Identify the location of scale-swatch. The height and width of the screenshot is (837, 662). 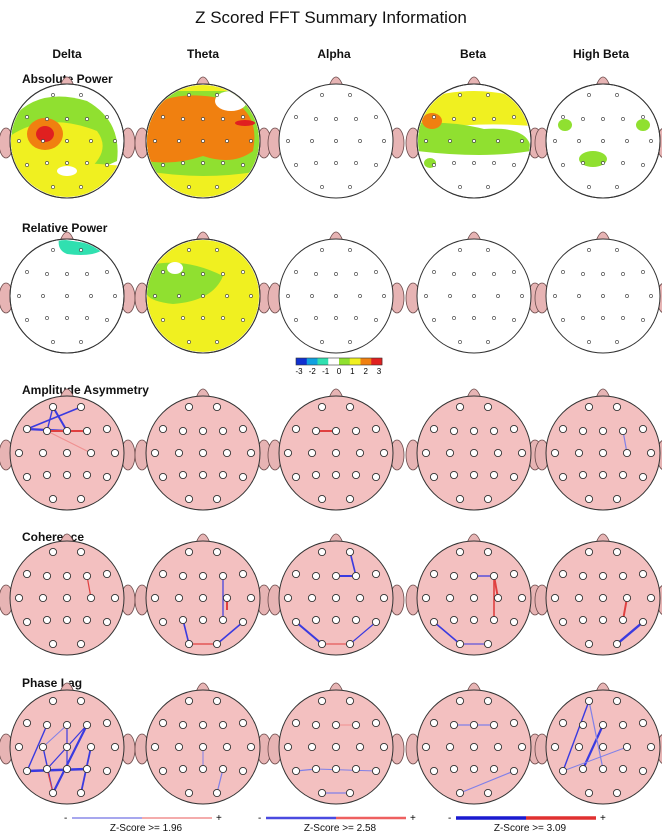
(355, 361).